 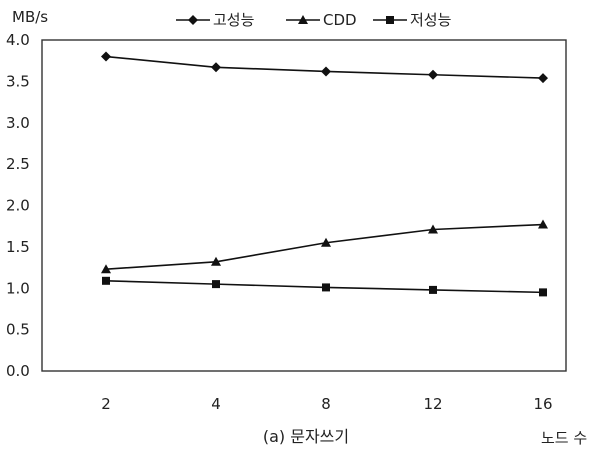 I want to click on y-tick-label: 2.0, so click(x=18, y=206).